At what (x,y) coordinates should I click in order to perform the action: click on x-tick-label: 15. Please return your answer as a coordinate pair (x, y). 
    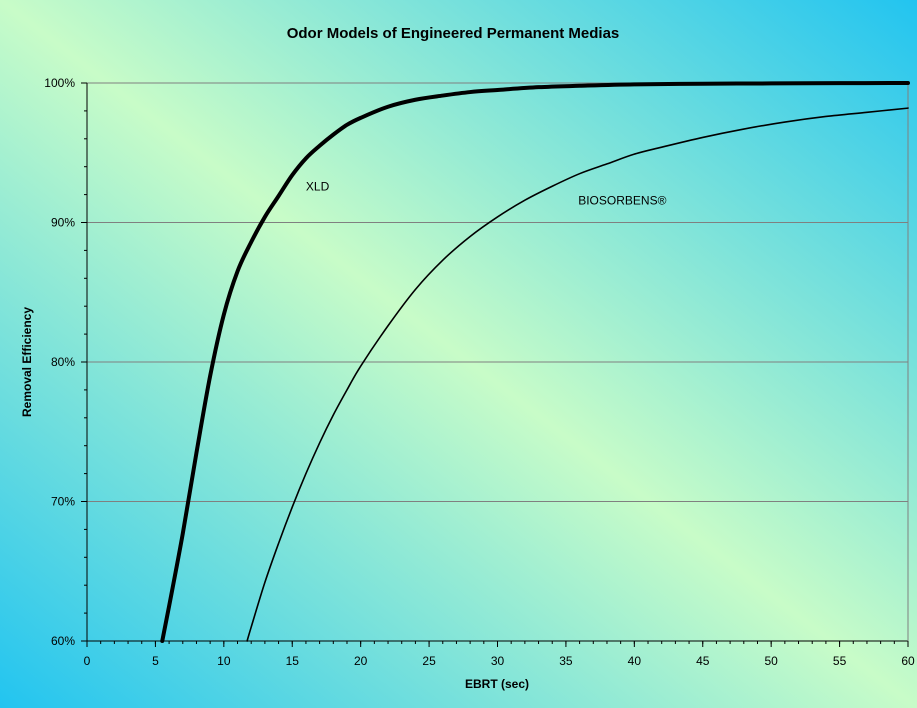
    Looking at the image, I should click on (293, 661).